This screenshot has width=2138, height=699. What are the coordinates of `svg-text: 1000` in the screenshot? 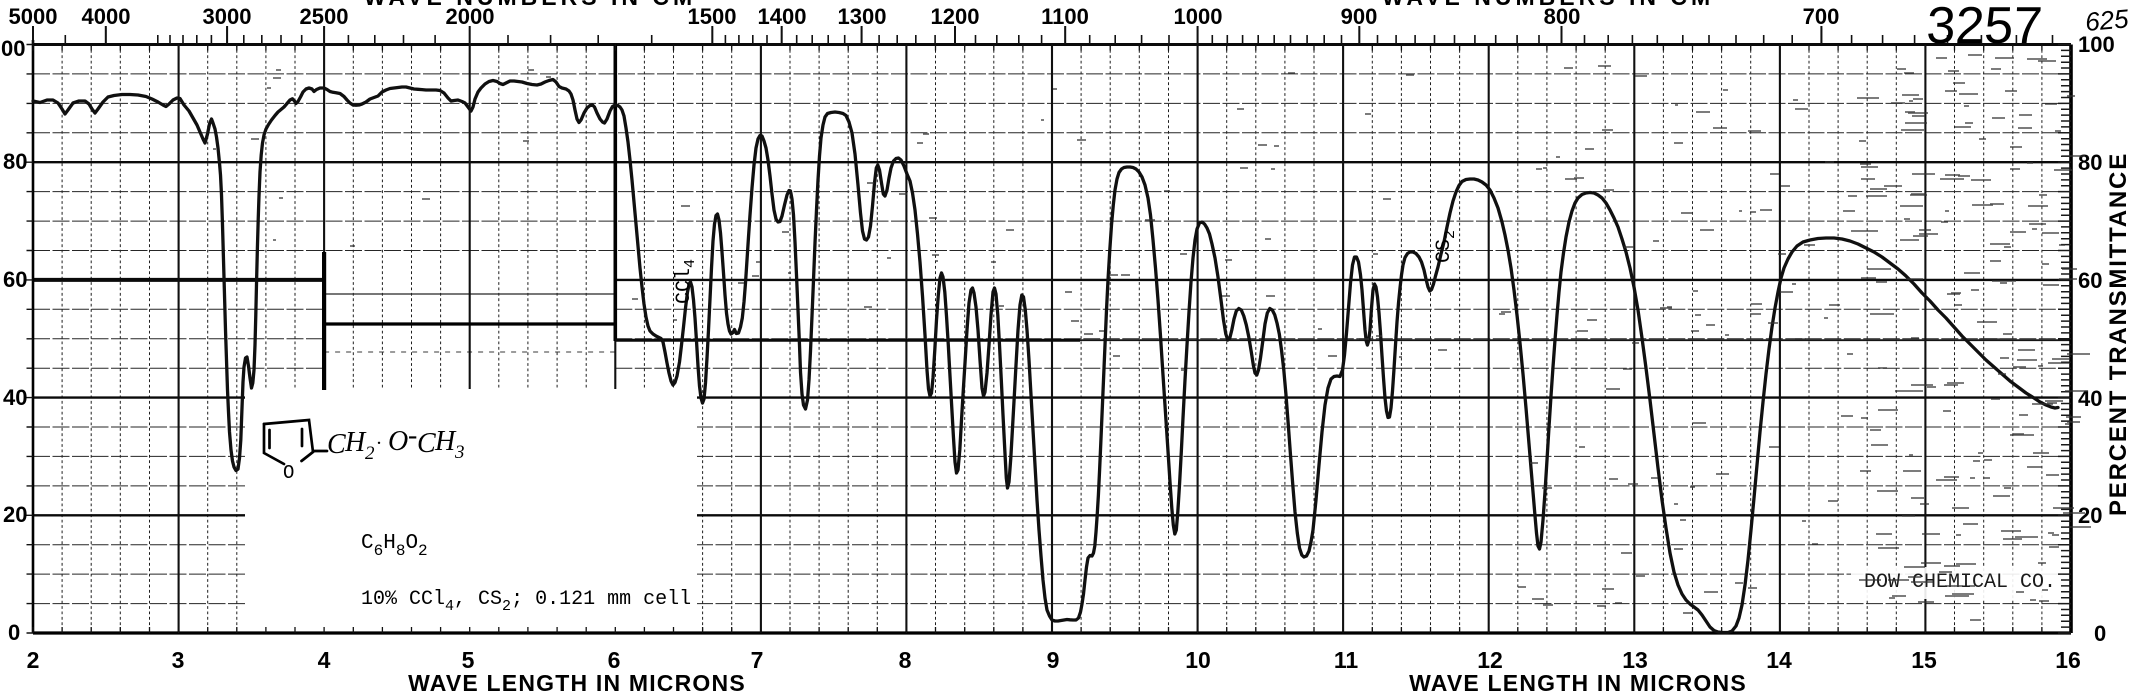 It's located at (1198, 16).